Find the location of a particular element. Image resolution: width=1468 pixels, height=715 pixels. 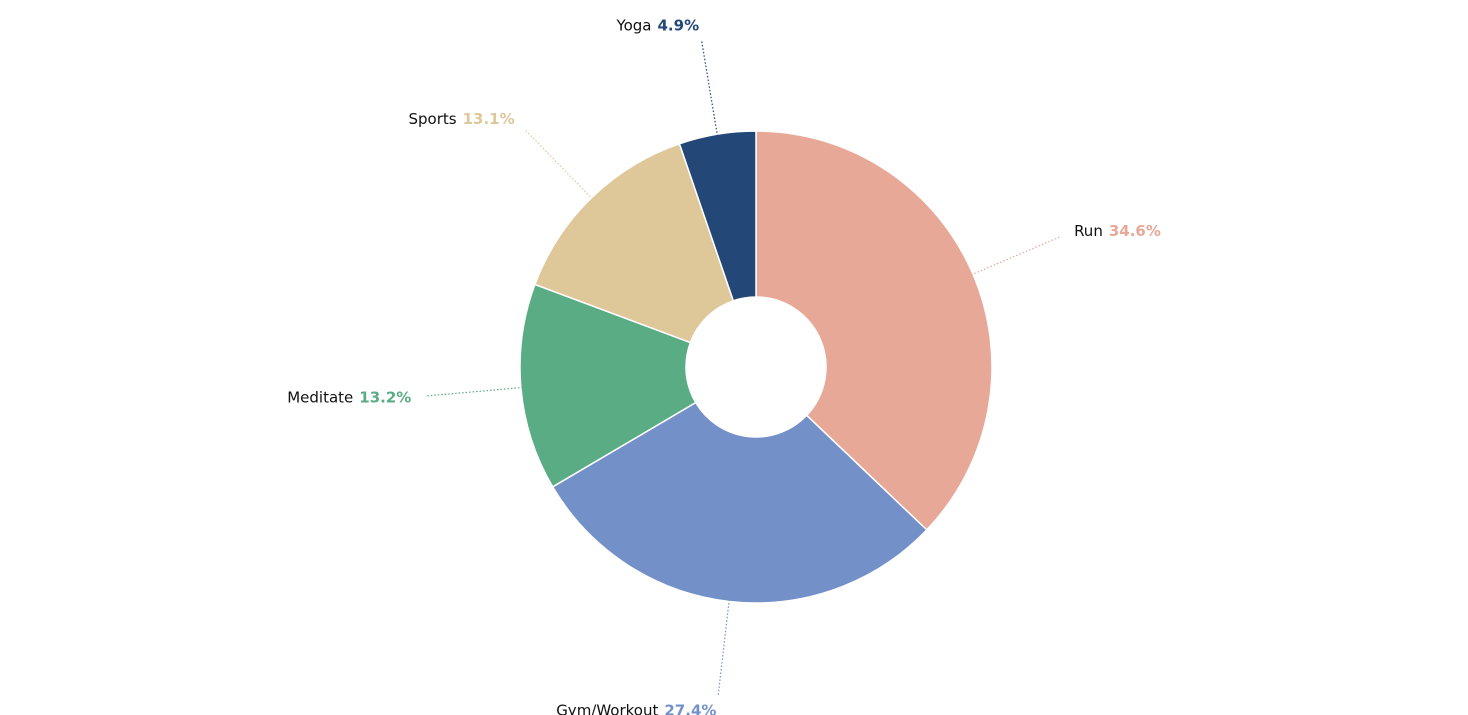

slice-label: Run 34.6% is located at coordinates (1117, 230).